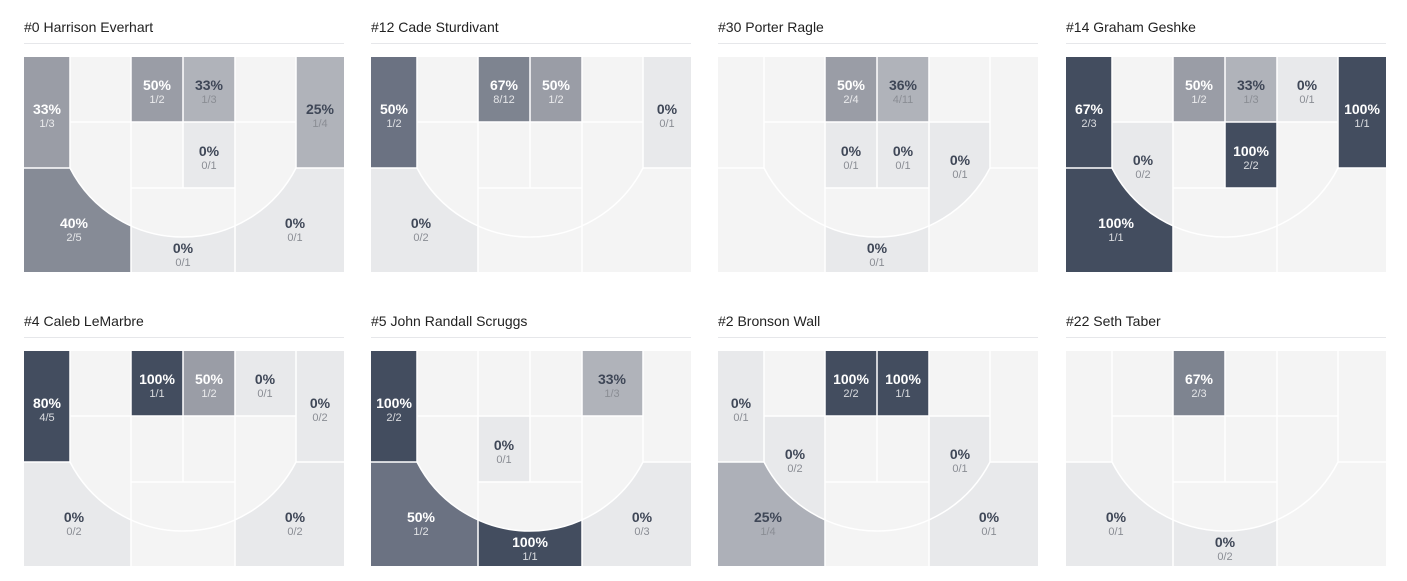 The image size is (1407, 581). What do you see at coordinates (1226, 458) in the screenshot?
I see `court-zone-map: 67%2/30%0/10%0/2` at bounding box center [1226, 458].